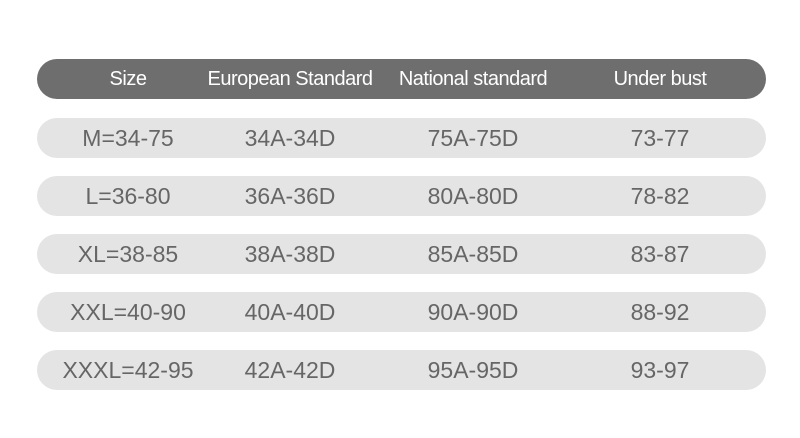 The image size is (800, 438). Describe the element at coordinates (660, 137) in the screenshot. I see `table-cell: 73-77` at that location.